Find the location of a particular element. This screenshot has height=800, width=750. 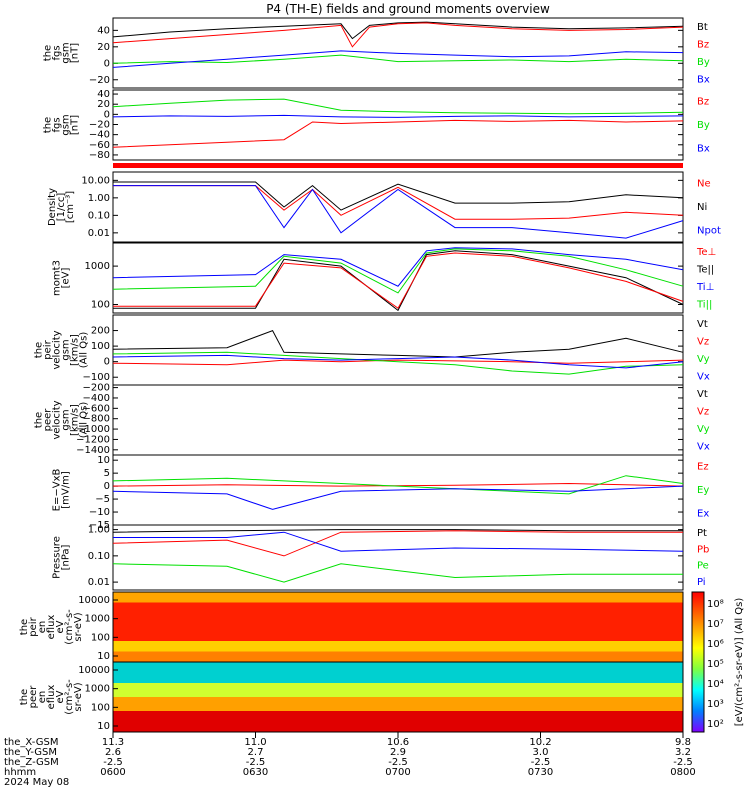

series-By is located at coordinates (398, 59).